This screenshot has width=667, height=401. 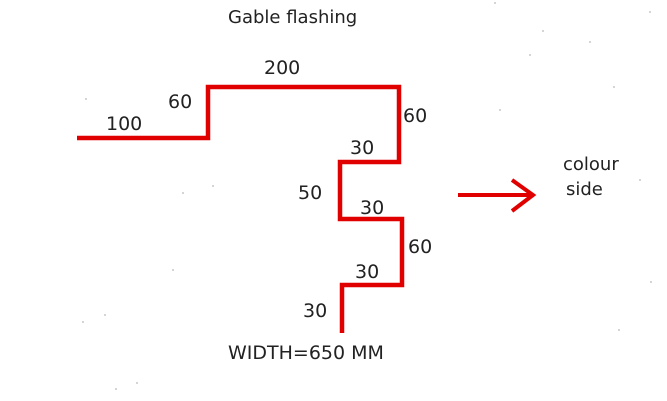 I want to click on arrow-right-icon, so click(x=497, y=195).